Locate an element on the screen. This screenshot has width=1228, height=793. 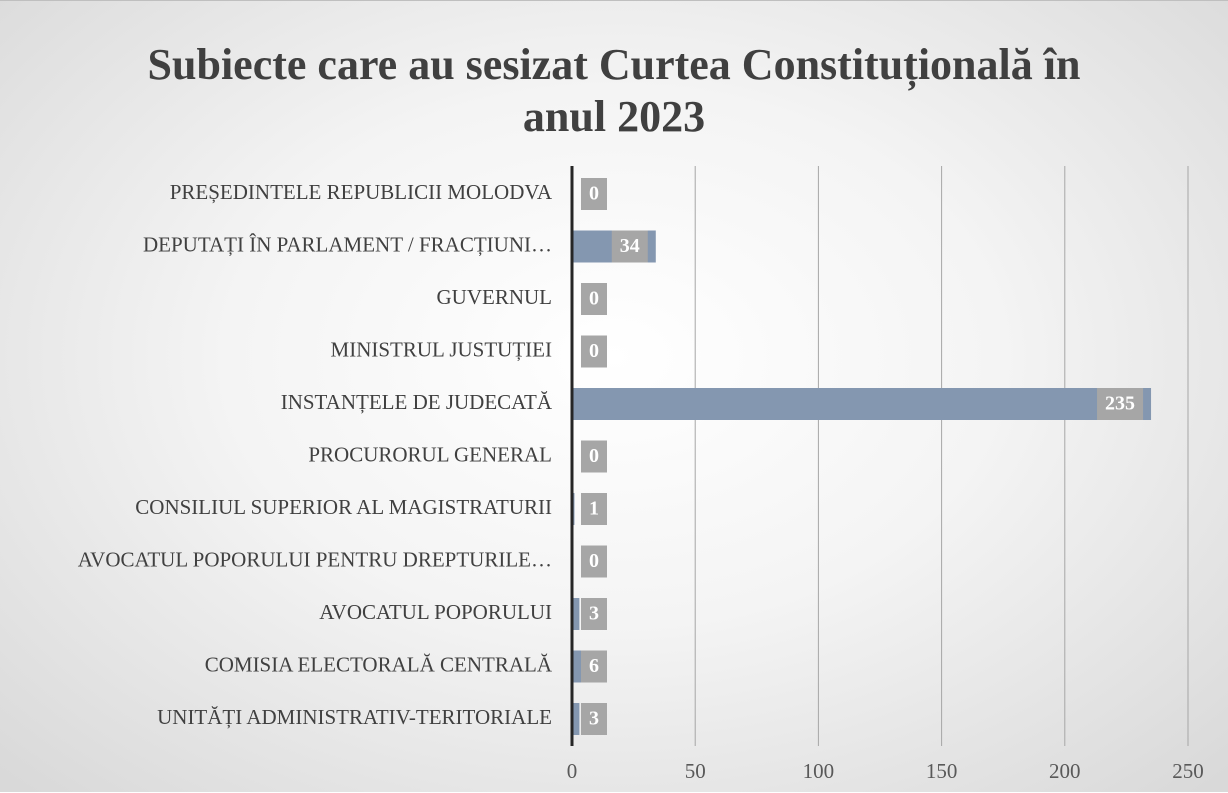
x-tick-label: 150 is located at coordinates (942, 771).